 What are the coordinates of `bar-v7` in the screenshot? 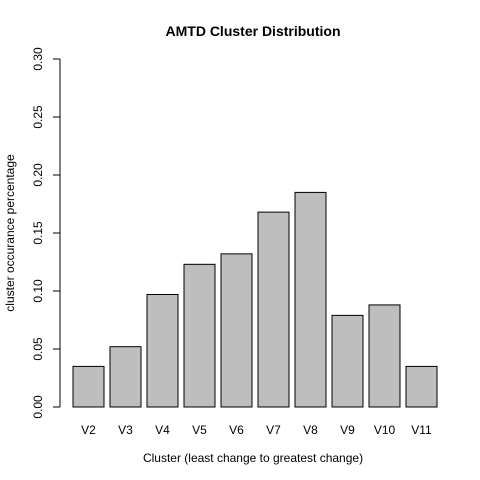 It's located at (273, 309).